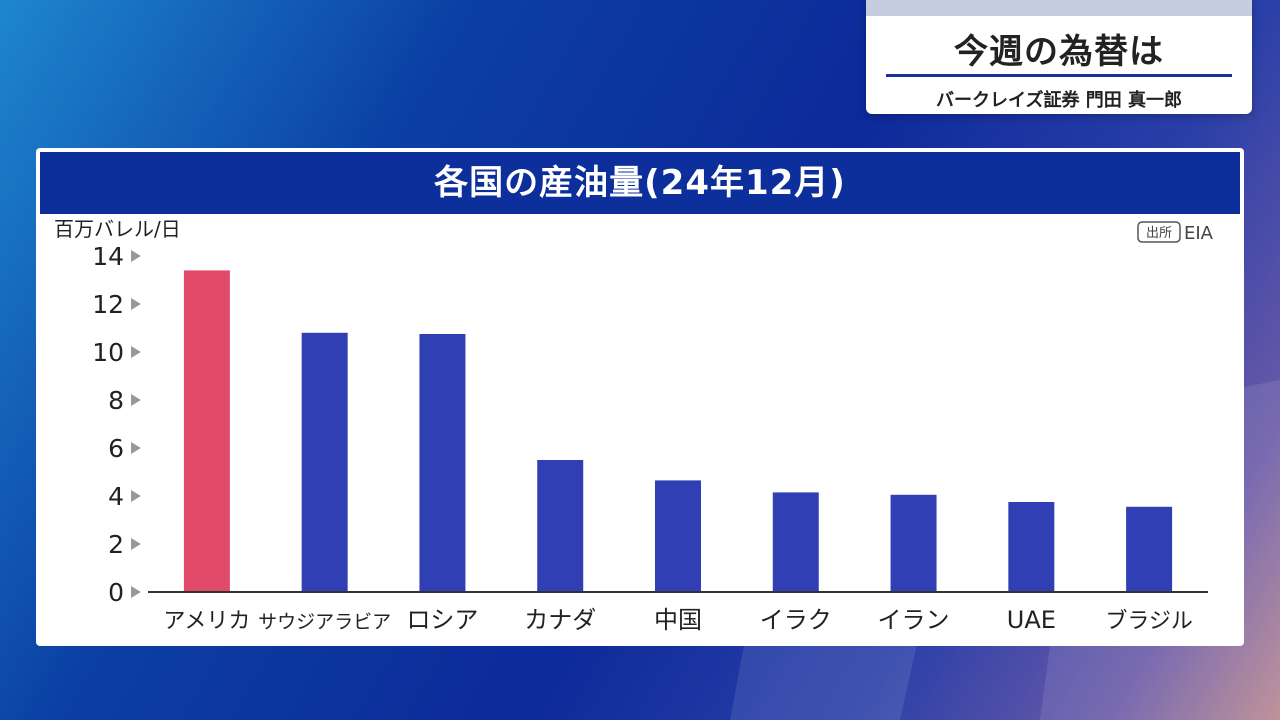 This screenshot has width=1280, height=720. Describe the element at coordinates (324, 622) in the screenshot. I see `x-tick-label: サウジアラビア` at that location.